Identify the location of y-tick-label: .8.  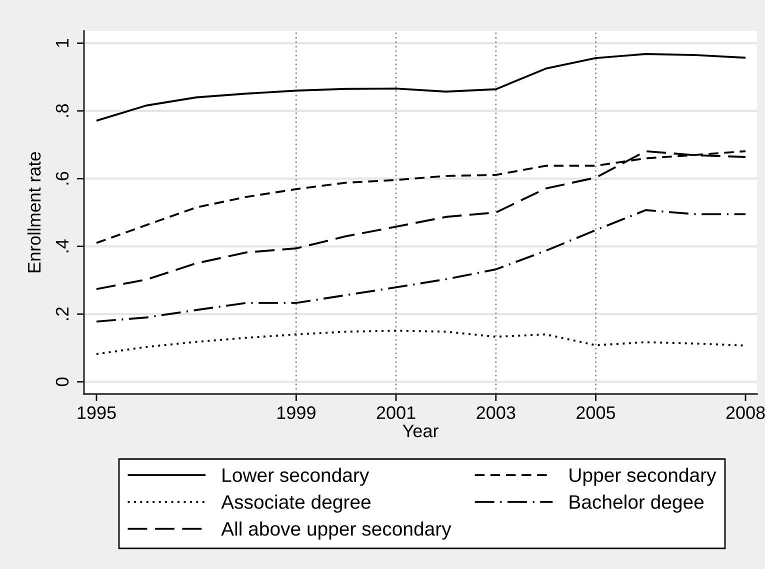
(62, 110).